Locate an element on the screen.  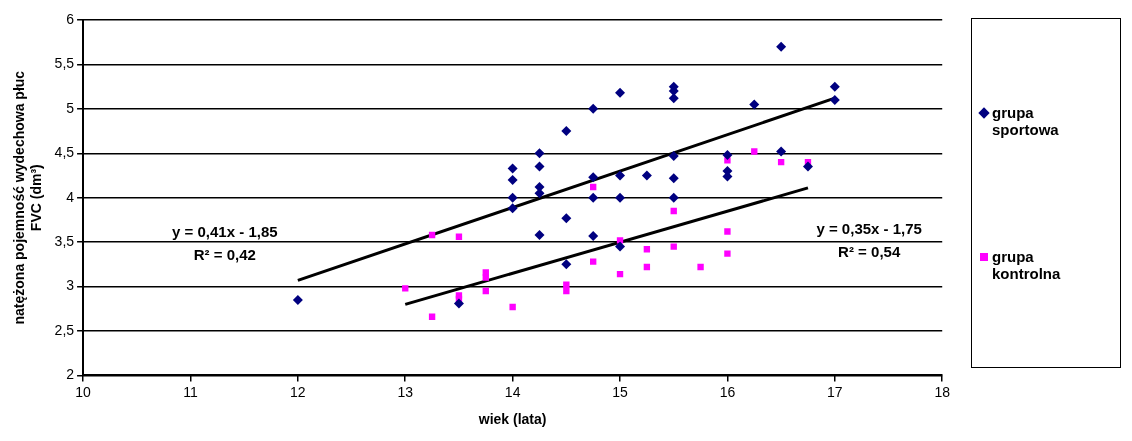
x-tick-label: 18 is located at coordinates (942, 391).